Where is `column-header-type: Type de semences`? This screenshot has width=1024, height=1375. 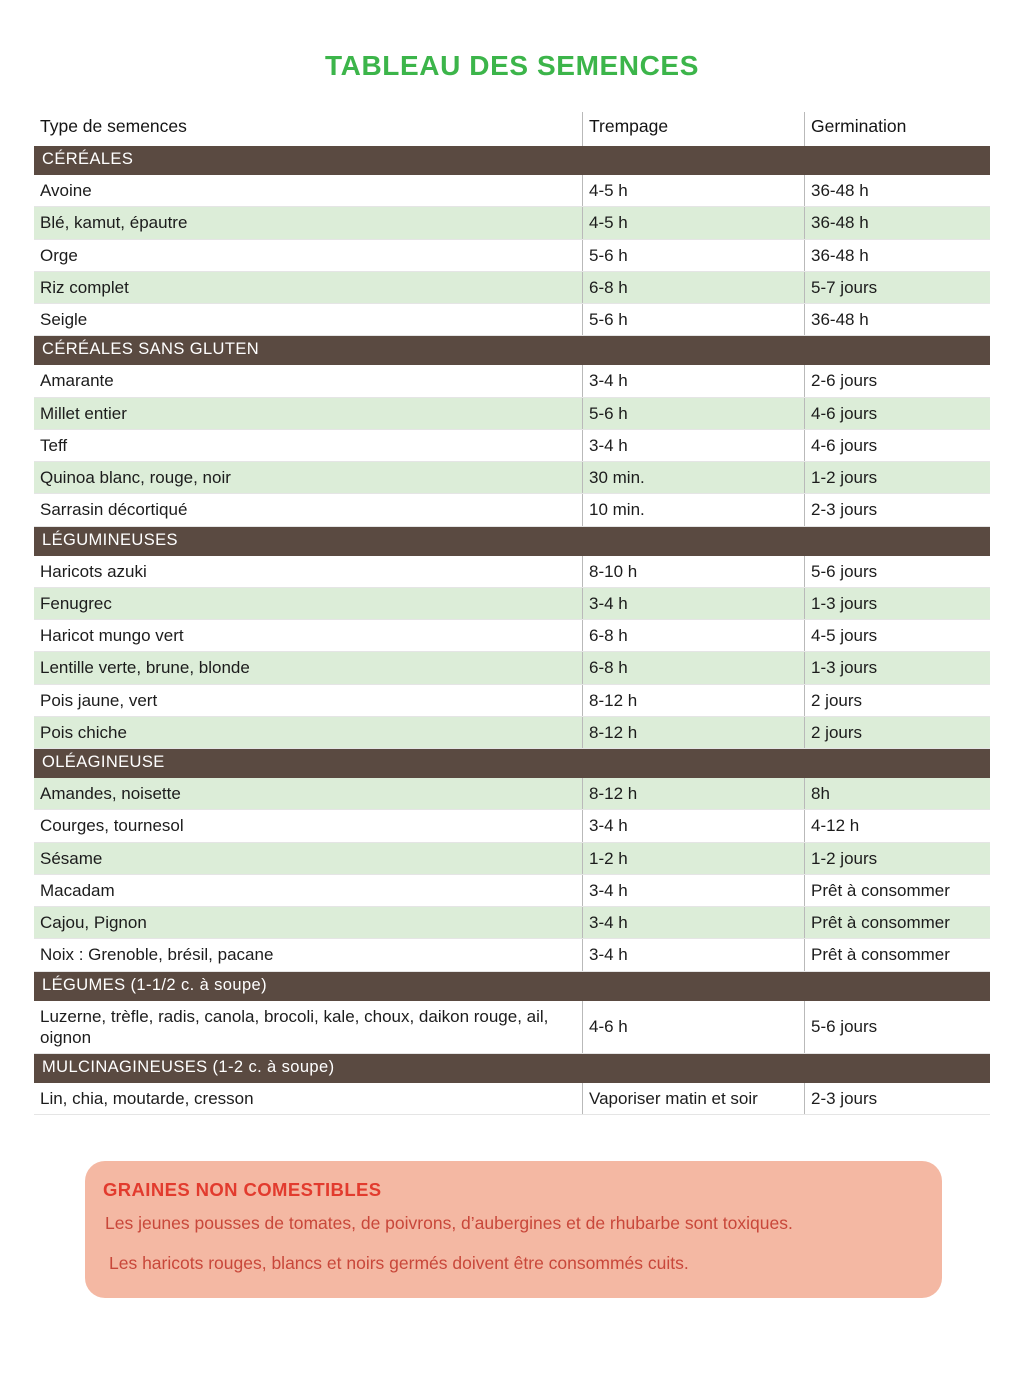 column-header-type: Type de semences is located at coordinates (113, 126).